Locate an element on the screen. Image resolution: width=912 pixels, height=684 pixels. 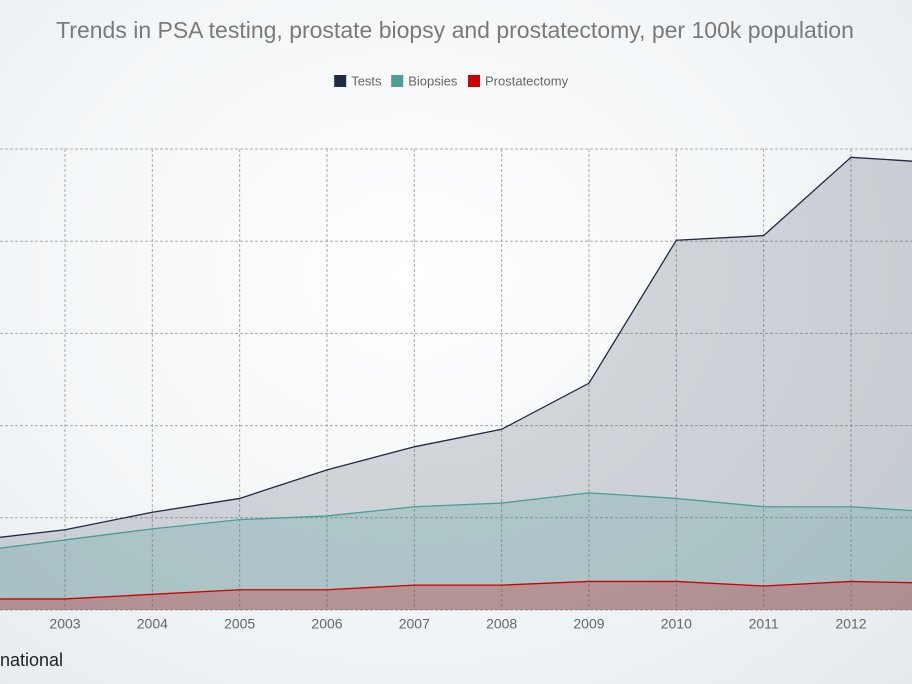
x-tick-label: 2008 is located at coordinates (501, 624).